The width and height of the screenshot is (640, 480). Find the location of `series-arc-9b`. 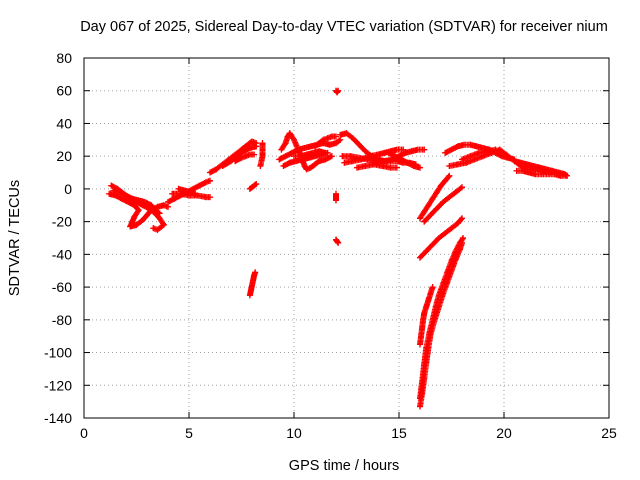

series-arc-9b is located at coordinates (487, 159).